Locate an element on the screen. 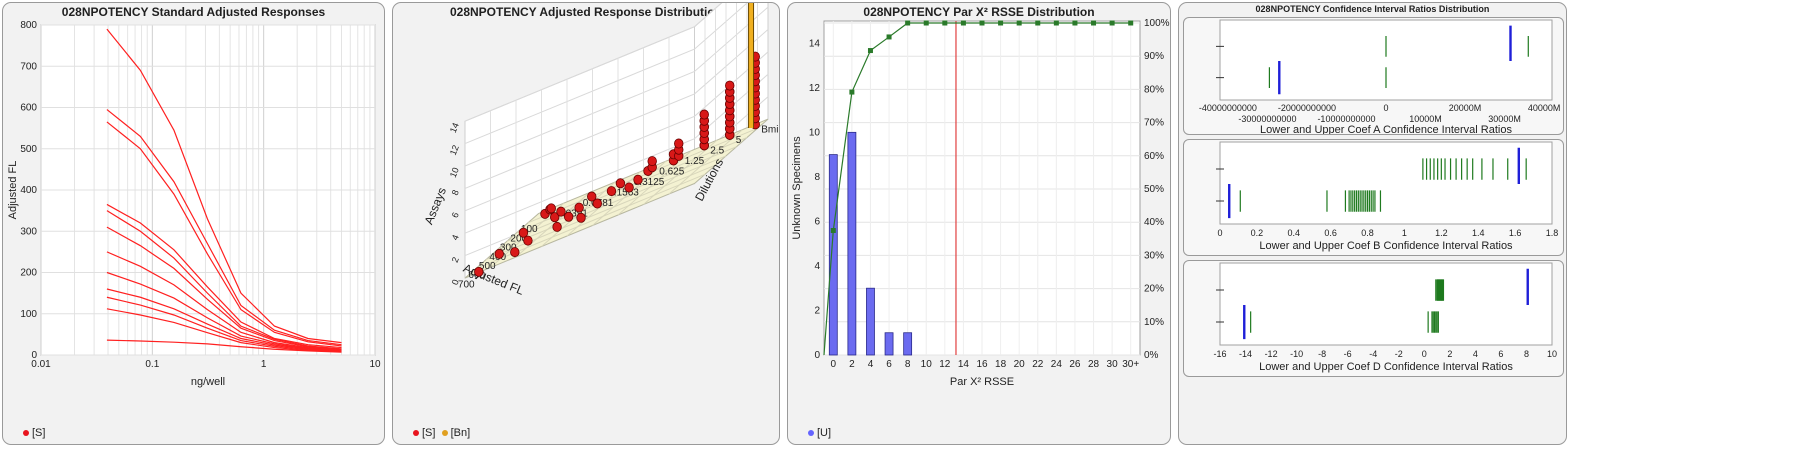 This screenshot has width=1799, height=449. x-tick-label: -6 is located at coordinates (1348, 354).